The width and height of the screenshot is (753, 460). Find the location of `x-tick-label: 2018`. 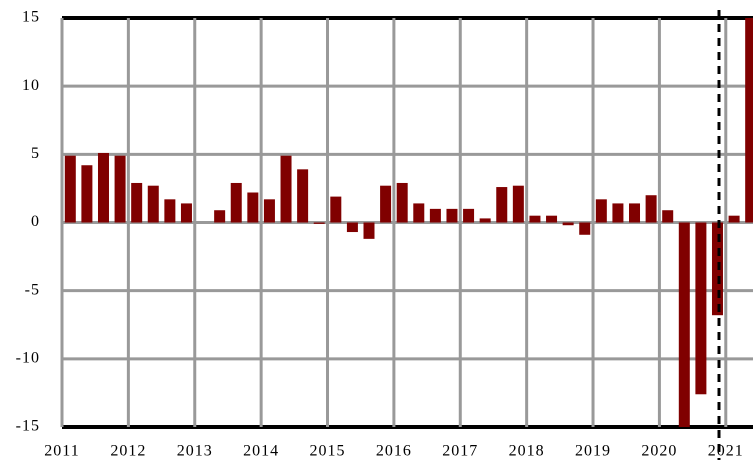

x-tick-label: 2018 is located at coordinates (527, 451).